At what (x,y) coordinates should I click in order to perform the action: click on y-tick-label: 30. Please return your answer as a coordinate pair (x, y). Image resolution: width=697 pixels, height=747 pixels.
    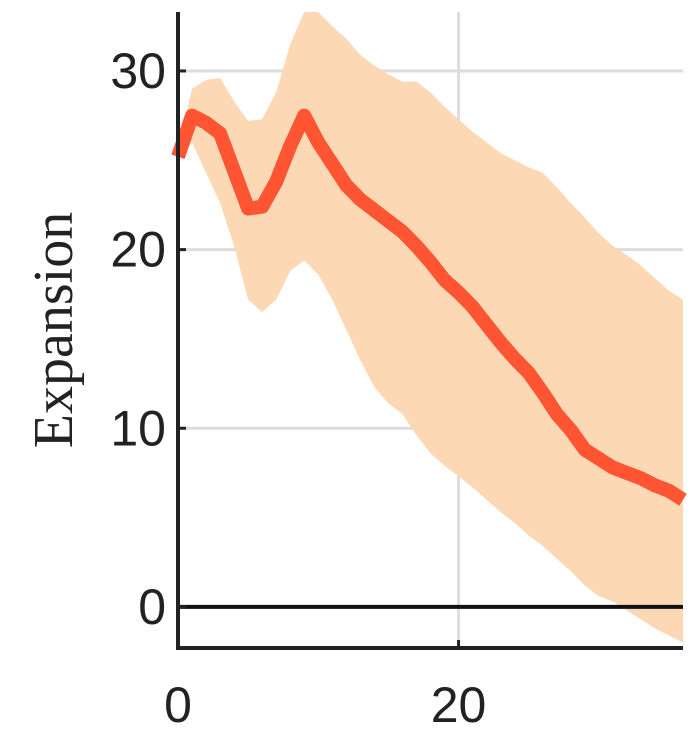
    Looking at the image, I should click on (138, 71).